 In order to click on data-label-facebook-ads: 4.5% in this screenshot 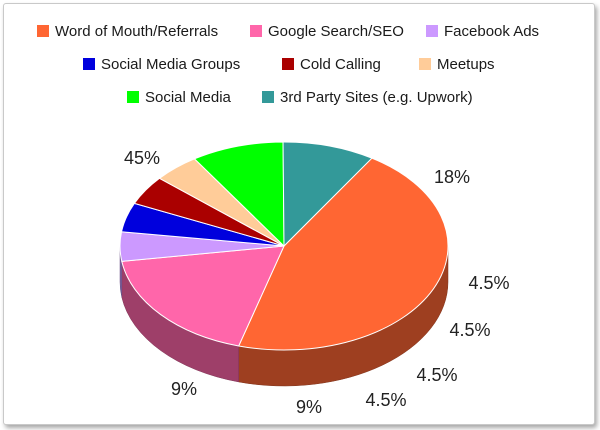, I will do `click(488, 283)`.